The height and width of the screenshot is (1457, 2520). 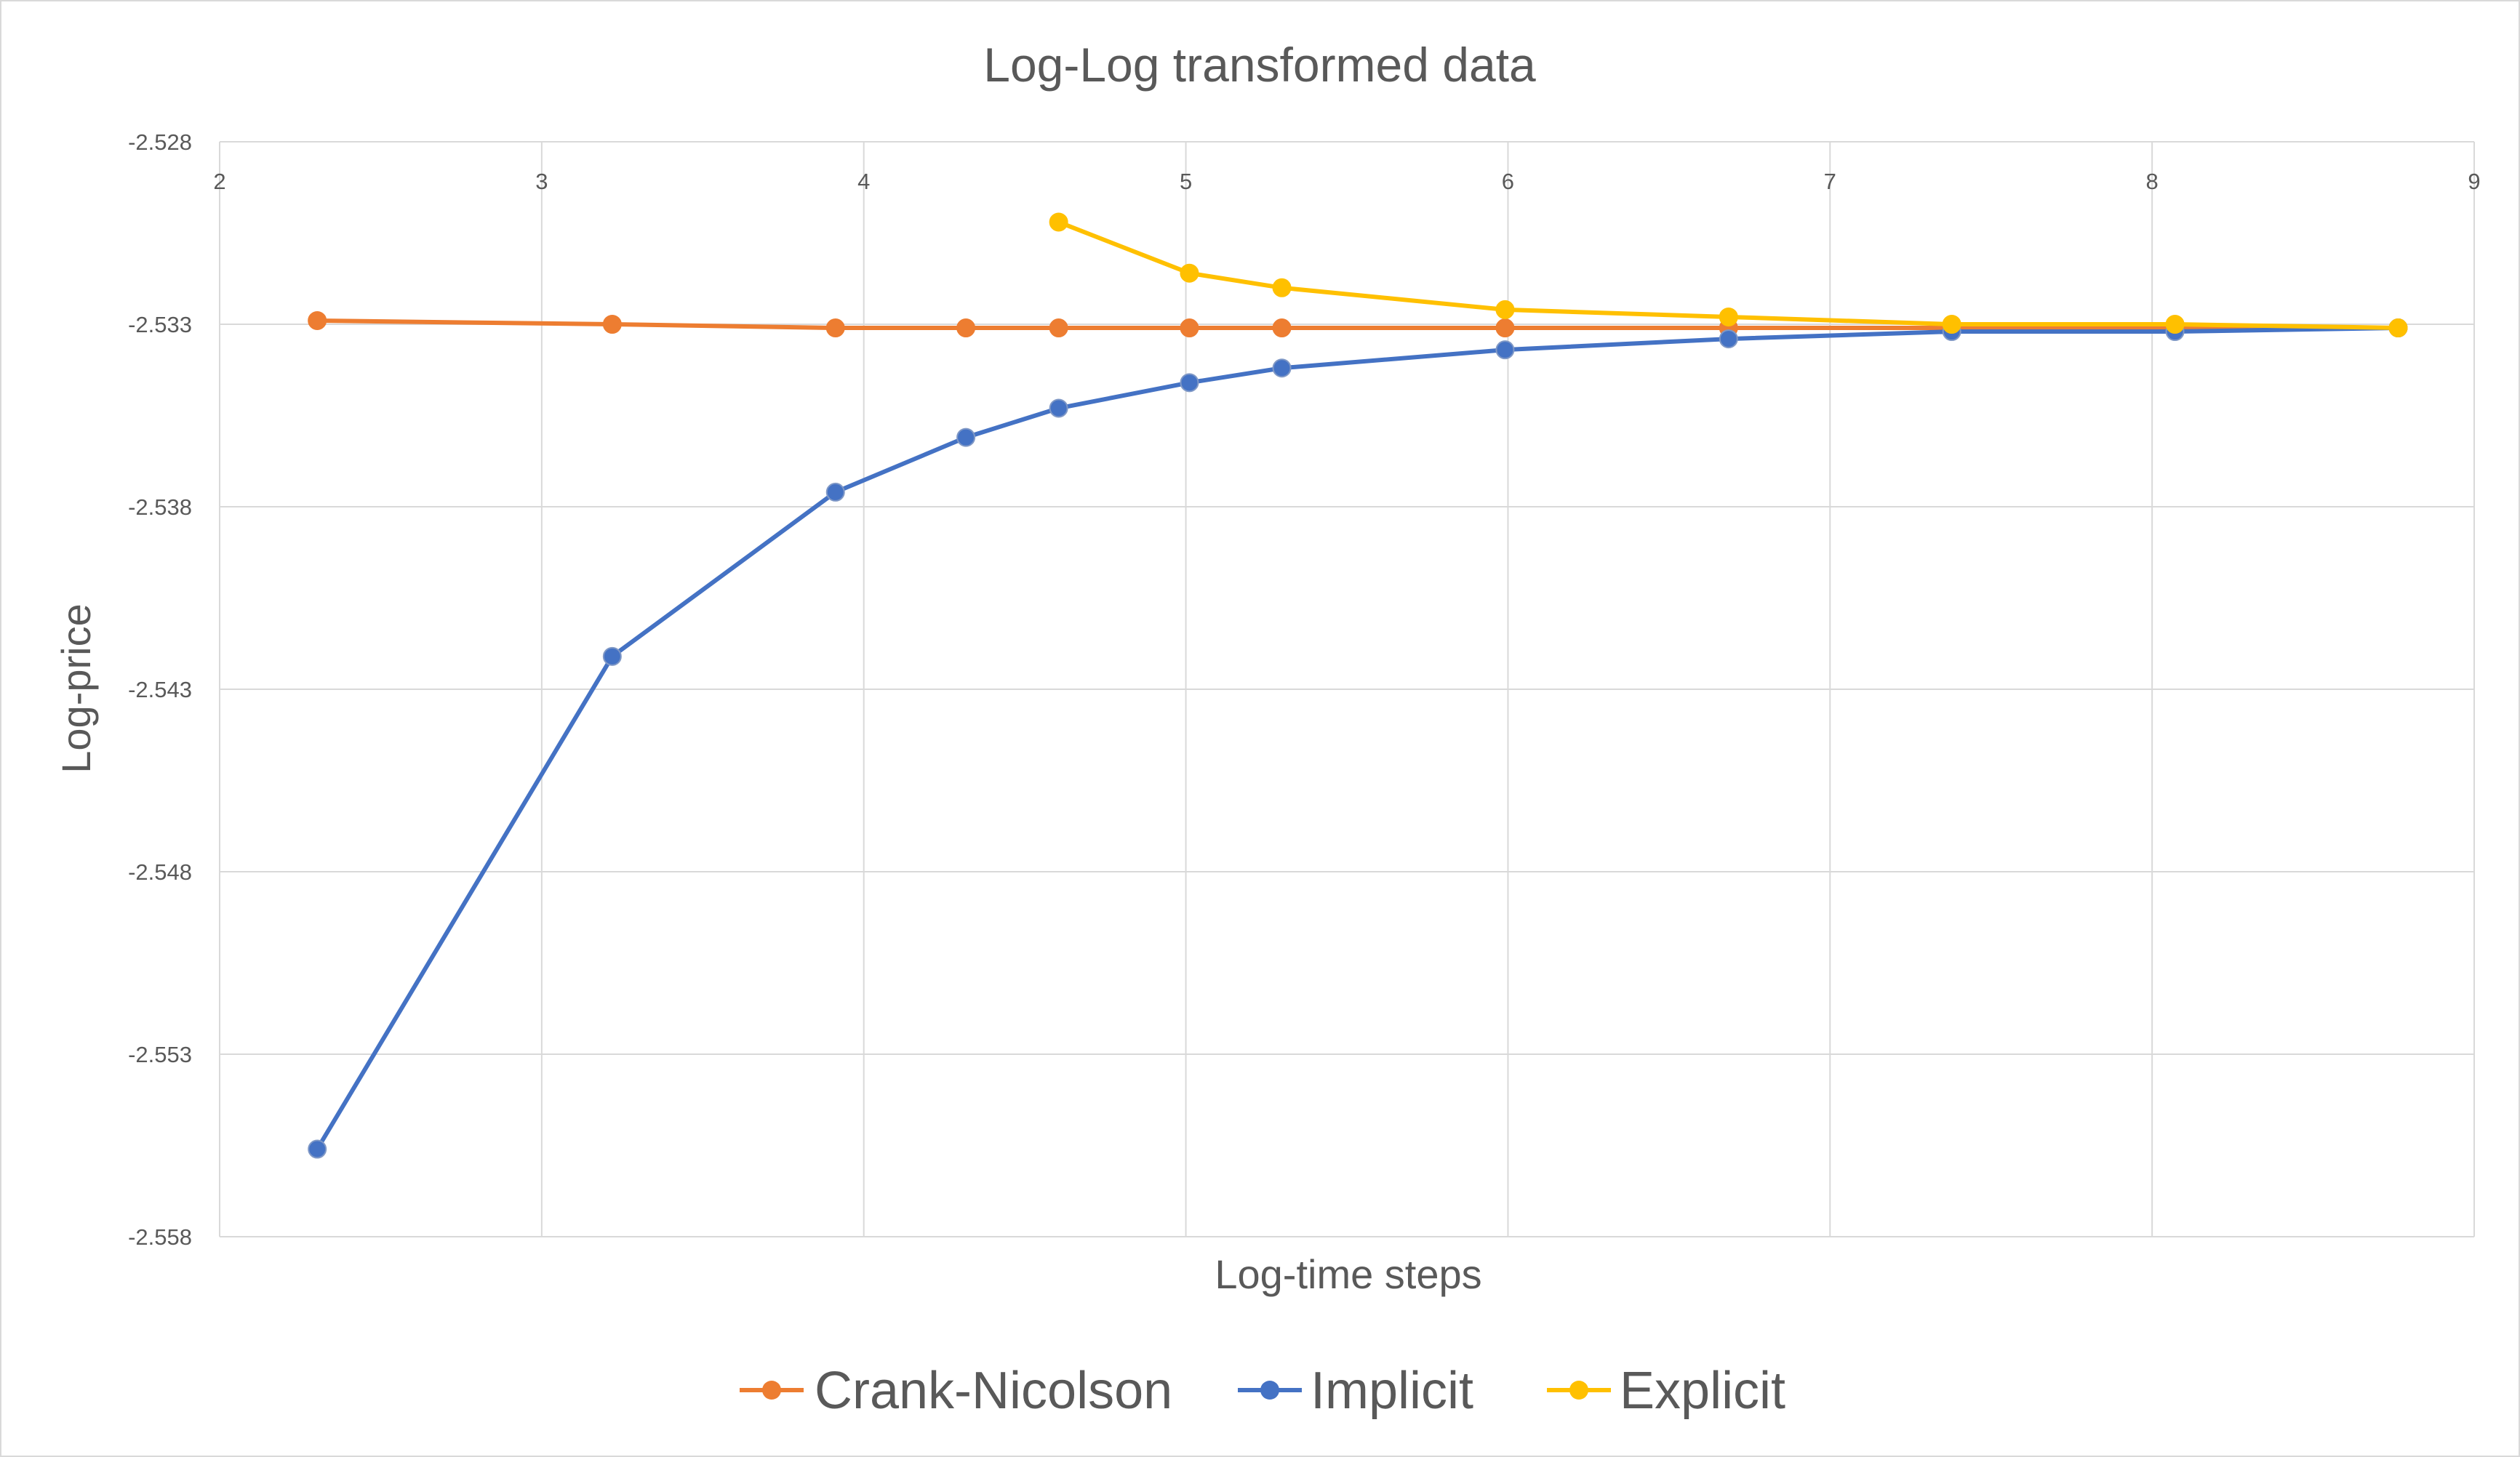 I want to click on x-tick-label: 2, so click(x=219, y=181).